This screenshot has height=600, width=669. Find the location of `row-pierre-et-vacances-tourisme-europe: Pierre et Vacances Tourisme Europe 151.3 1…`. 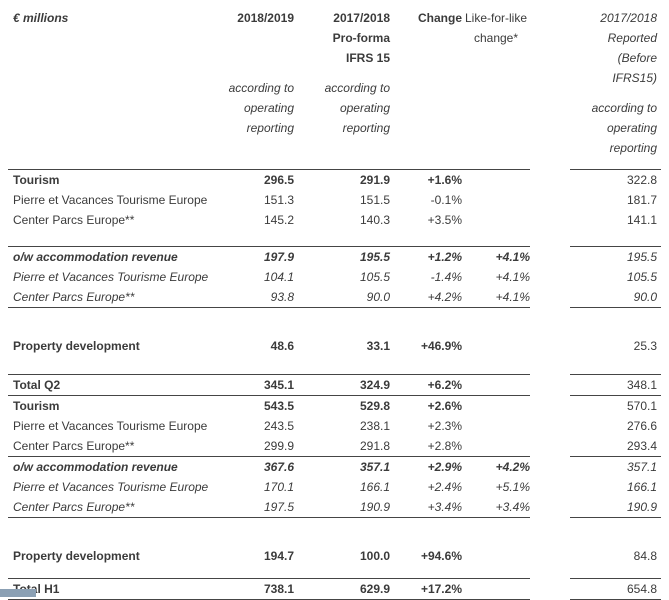

row-pierre-et-vacances-tourisme-europe: Pierre et Vacances Tourisme Europe 151.3 1… is located at coordinates (334, 200).